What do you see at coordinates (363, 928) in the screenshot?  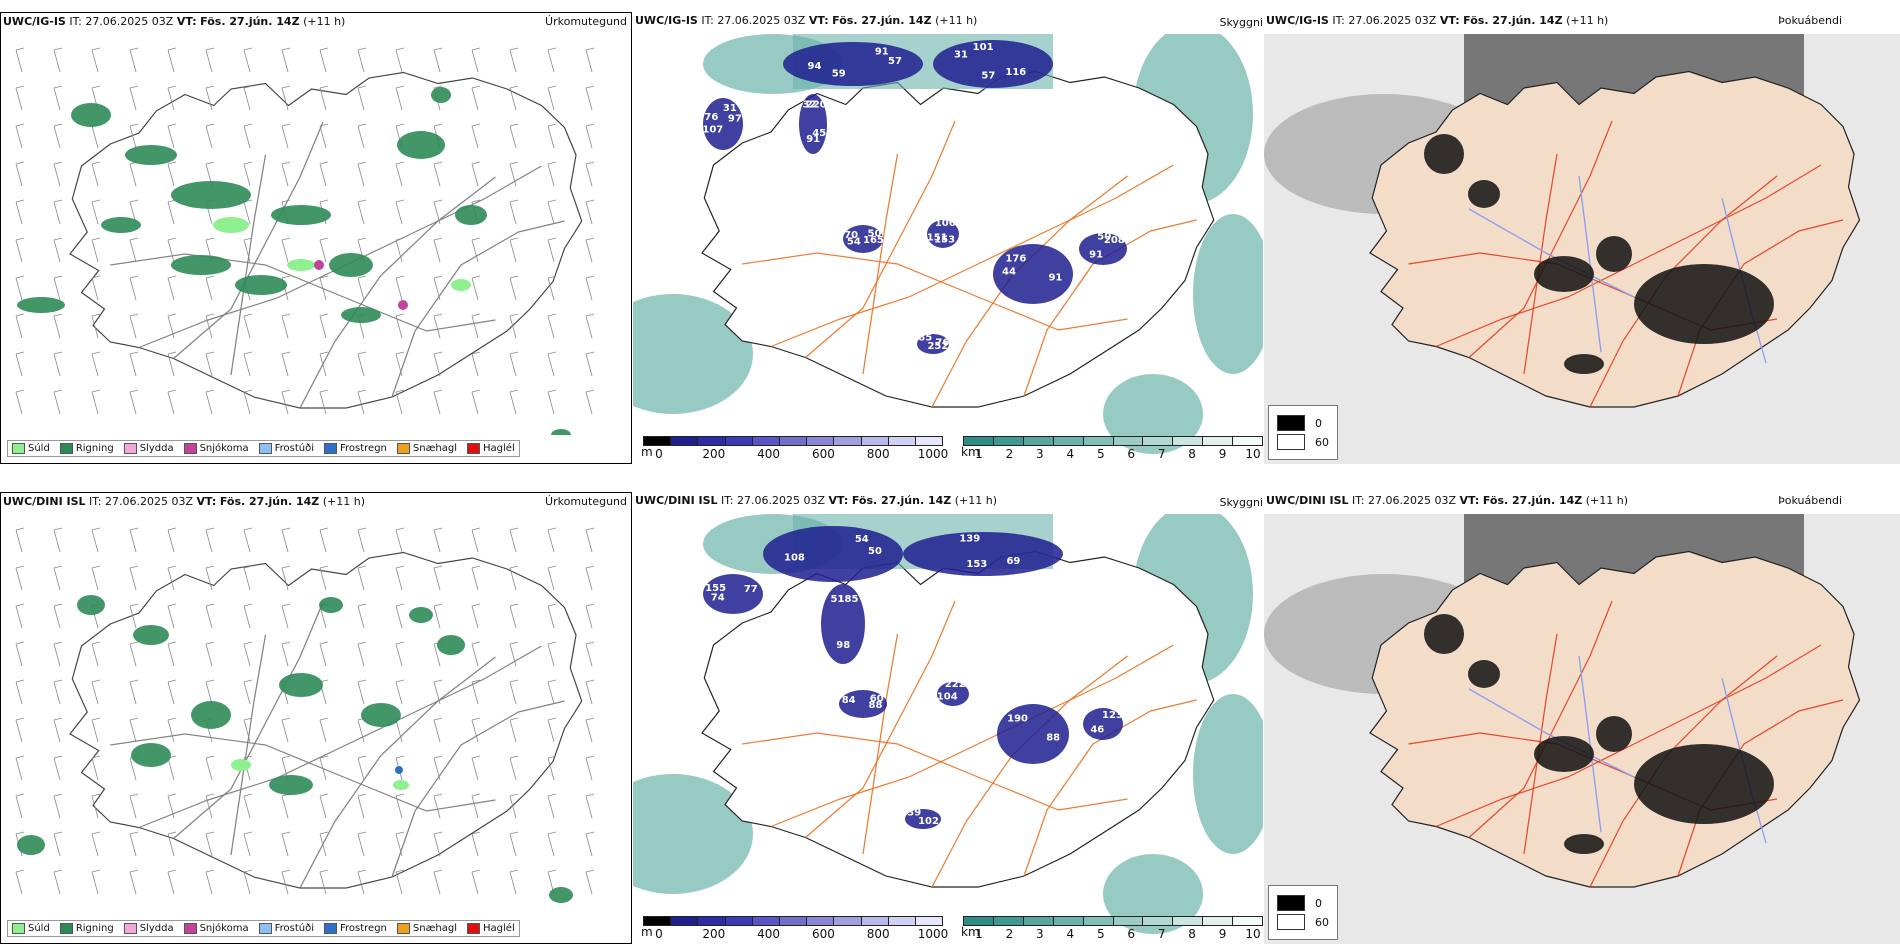 I see `legend-label: Frostregn` at bounding box center [363, 928].